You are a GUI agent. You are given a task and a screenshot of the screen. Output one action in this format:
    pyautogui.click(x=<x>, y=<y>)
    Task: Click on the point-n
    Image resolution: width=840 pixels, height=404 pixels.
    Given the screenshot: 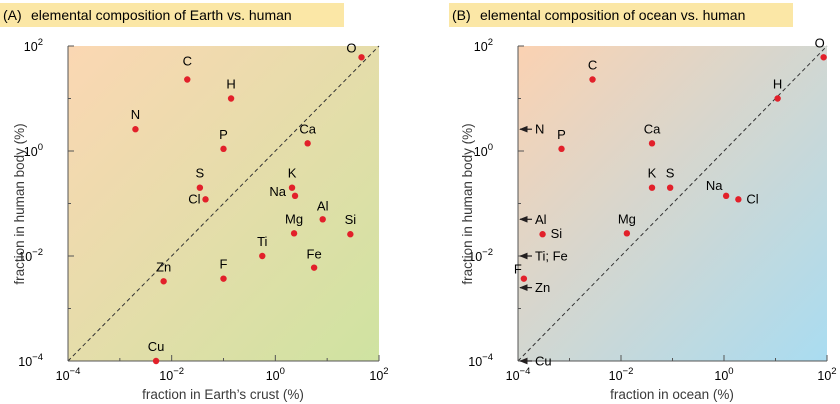 What is the action you would take?
    pyautogui.click(x=135, y=129)
    